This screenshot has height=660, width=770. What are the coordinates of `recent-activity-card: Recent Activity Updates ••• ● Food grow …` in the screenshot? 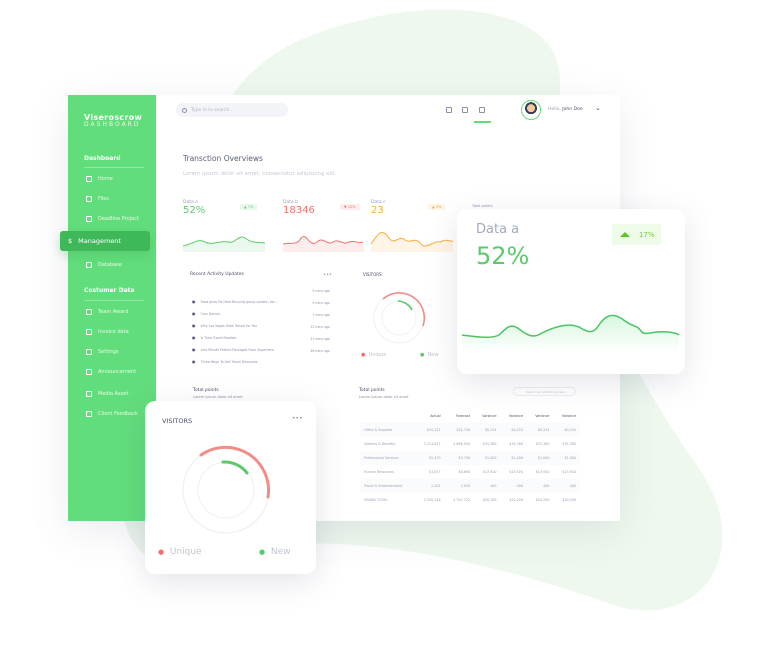 It's located at (264, 318).